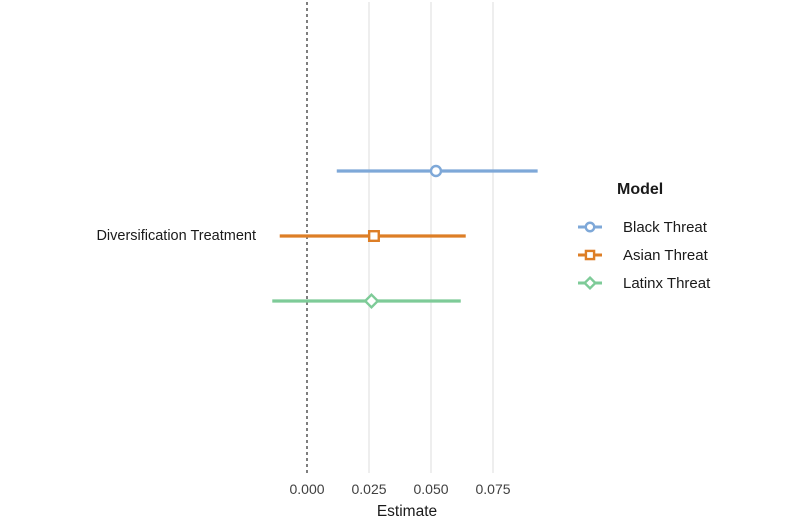 This screenshot has width=800, height=530. Describe the element at coordinates (665, 227) in the screenshot. I see `legend-label: Black Threat` at that location.